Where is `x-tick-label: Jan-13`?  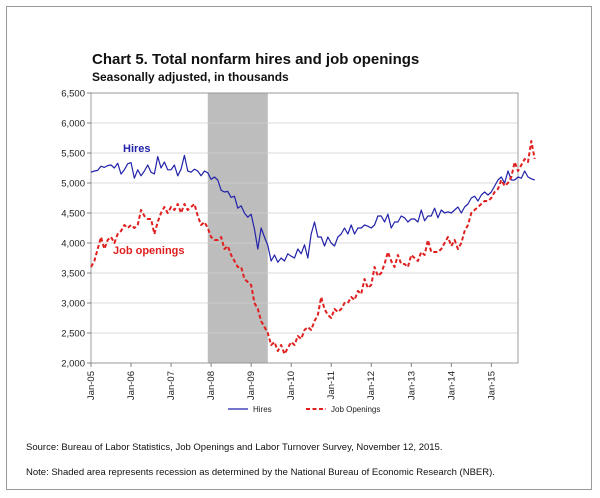 x-tick-label: Jan-13 is located at coordinates (411, 385).